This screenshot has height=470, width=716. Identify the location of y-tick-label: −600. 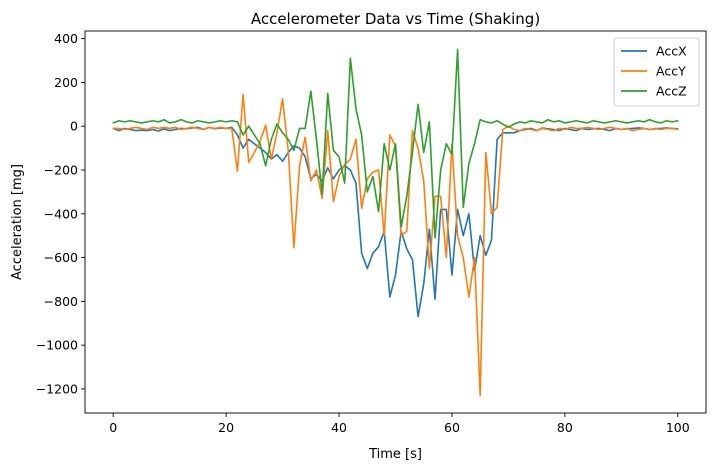
(61, 257).